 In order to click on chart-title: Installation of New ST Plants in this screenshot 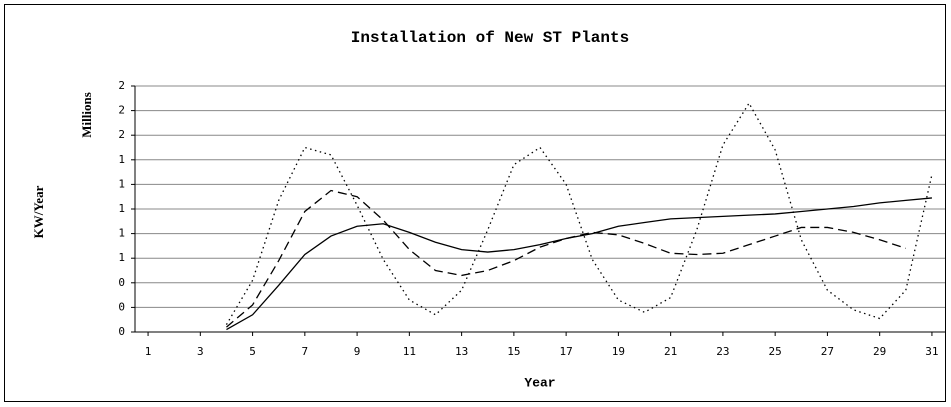, I will do `click(490, 38)`.